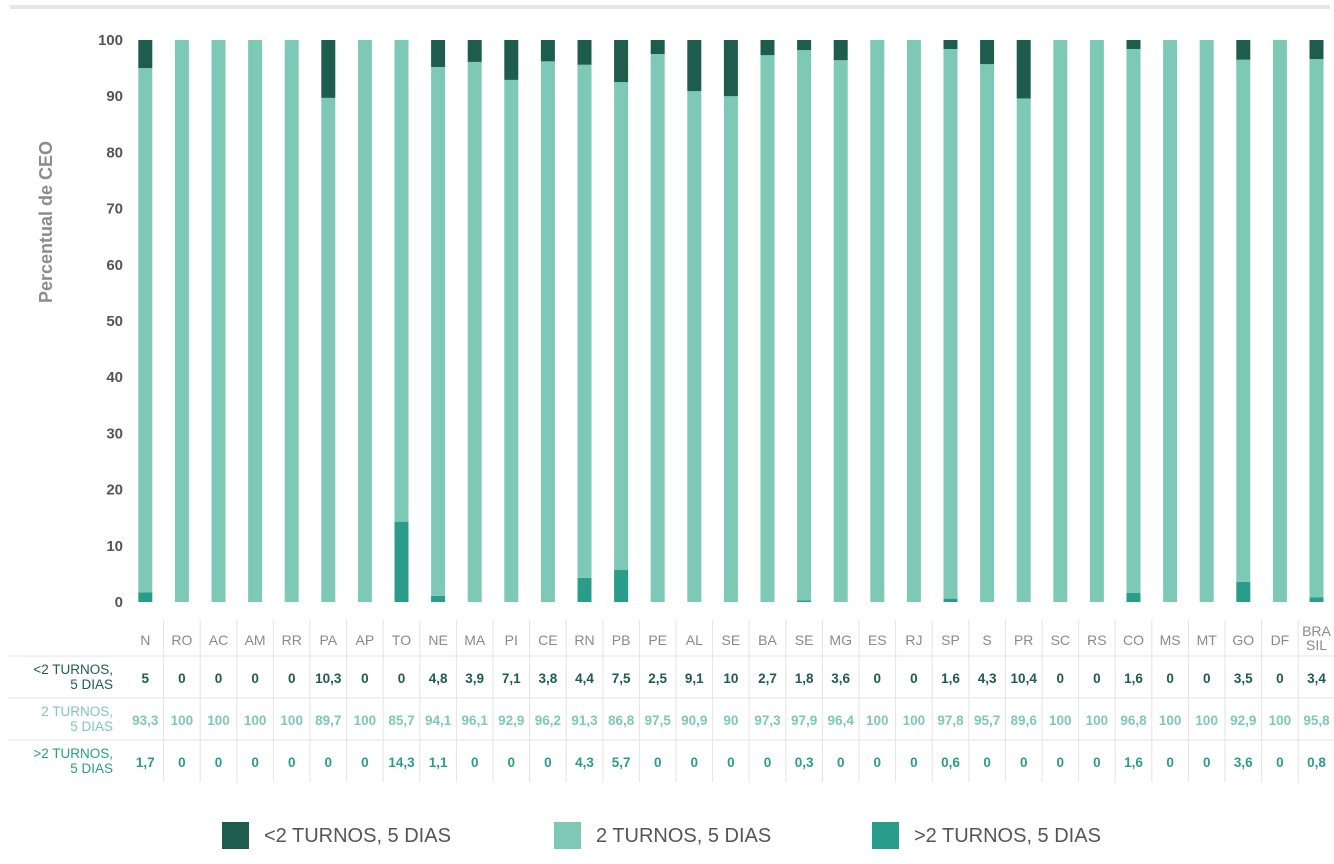  I want to click on table-cell-value: 89,6, so click(1024, 720).